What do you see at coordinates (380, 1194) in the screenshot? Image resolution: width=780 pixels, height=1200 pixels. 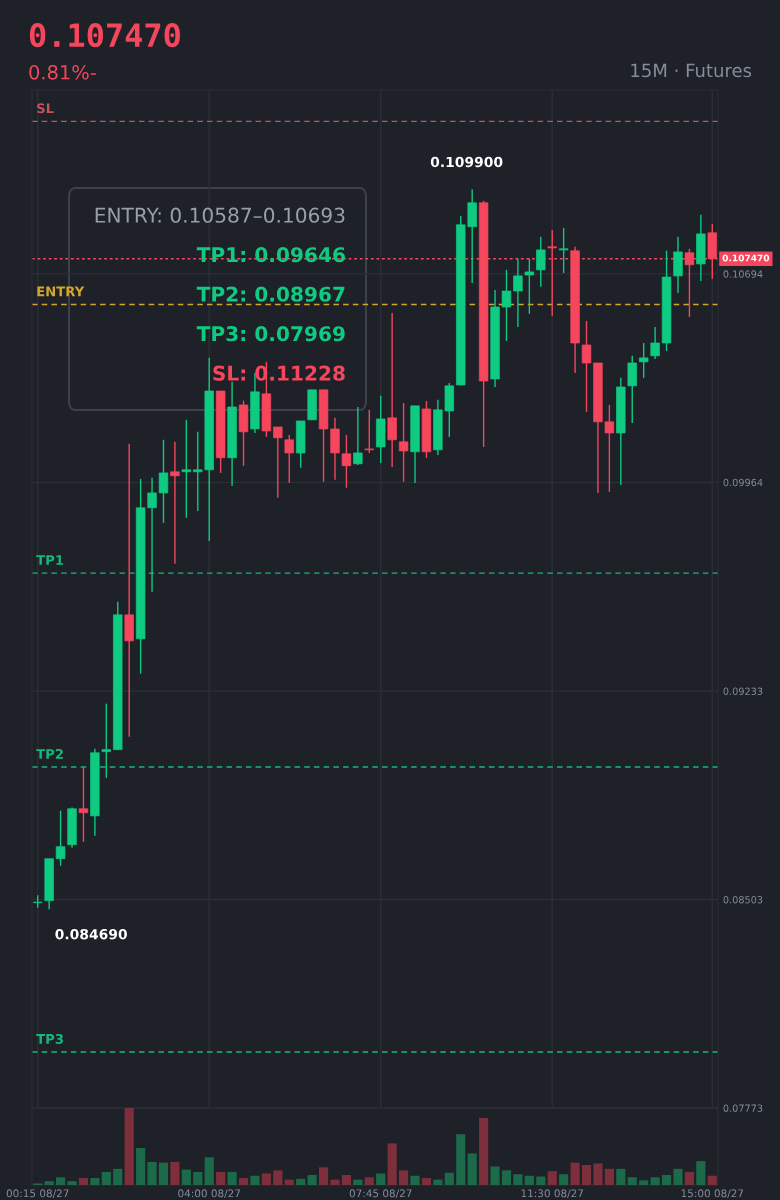 I see `x-tick-label: 07:45 08/27` at bounding box center [380, 1194].